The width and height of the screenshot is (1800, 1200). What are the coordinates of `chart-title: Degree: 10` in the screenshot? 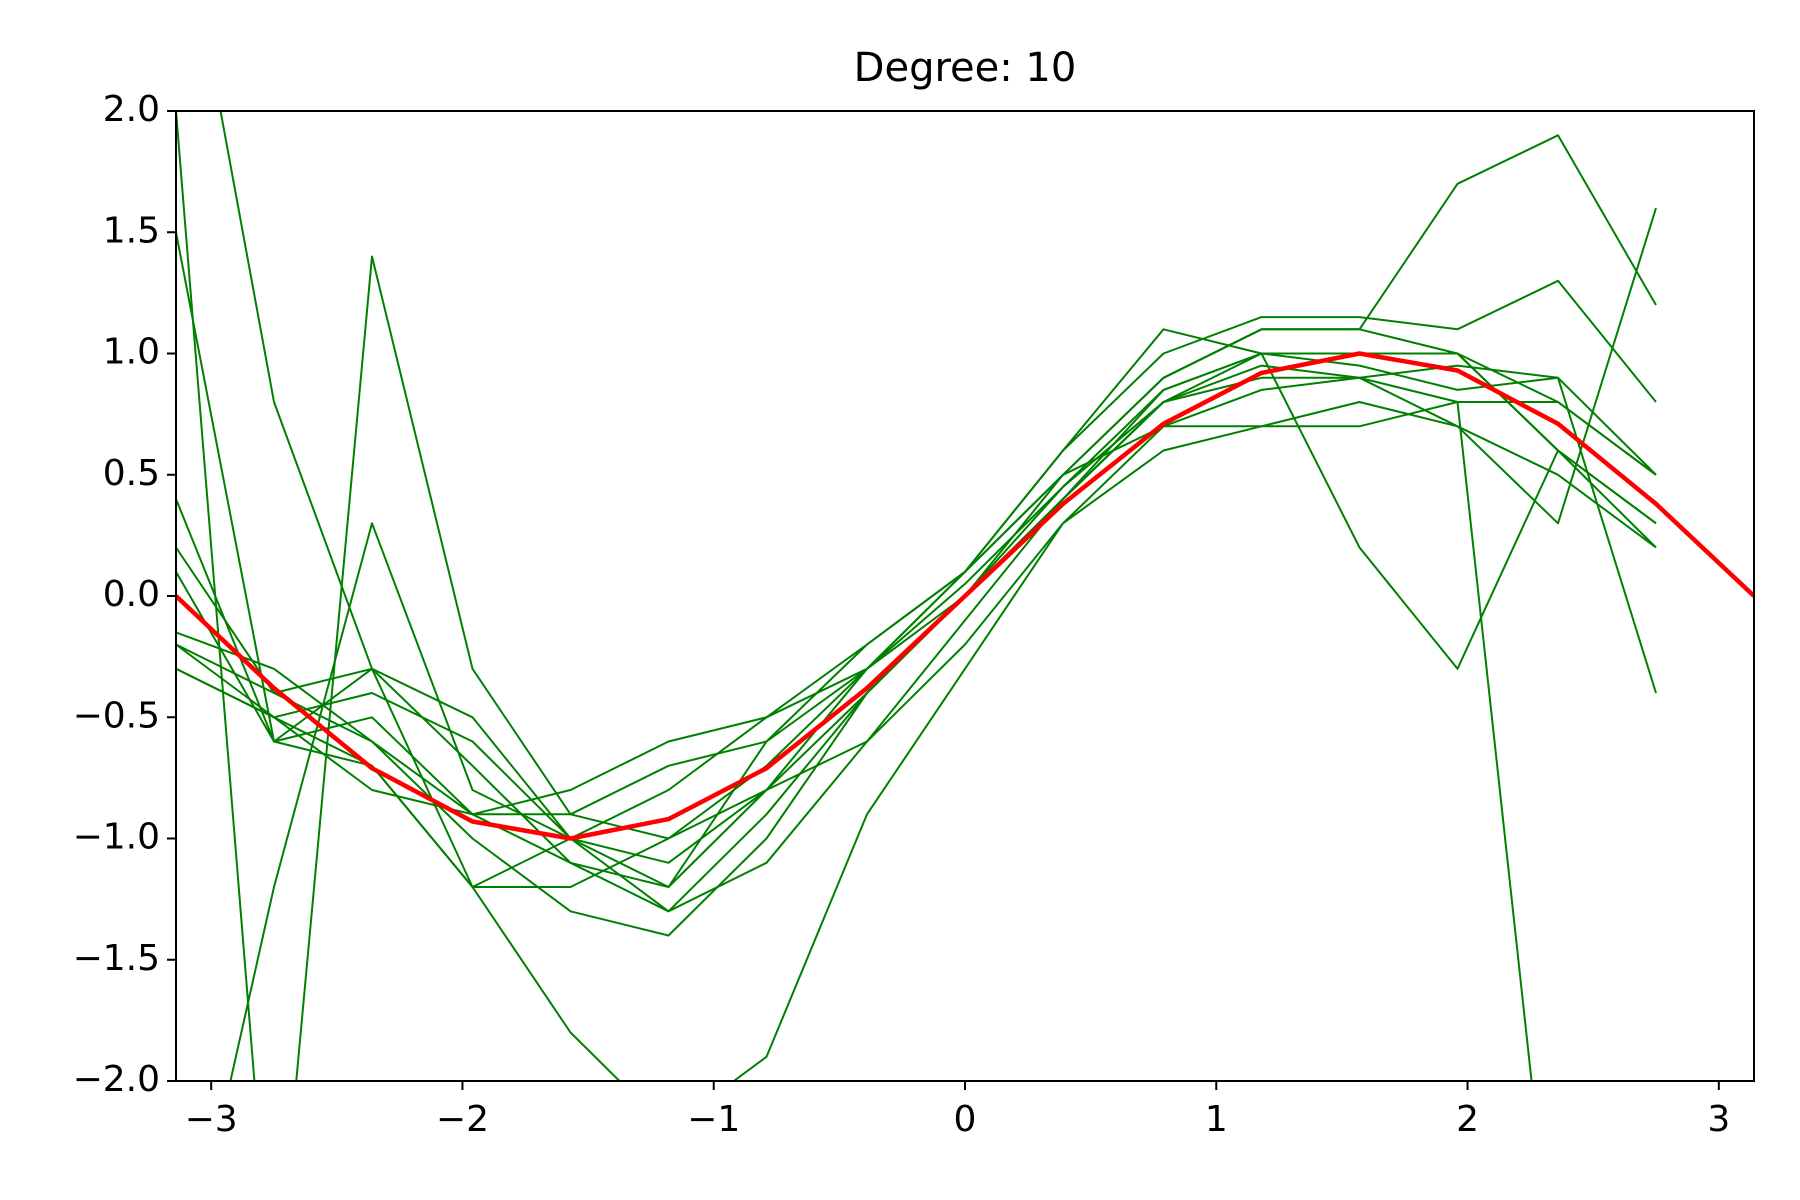 It's located at (965, 68).